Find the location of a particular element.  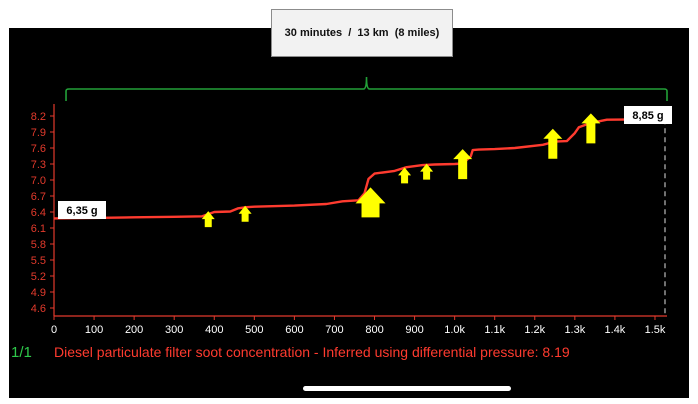

home-indicator-bar is located at coordinates (407, 388).